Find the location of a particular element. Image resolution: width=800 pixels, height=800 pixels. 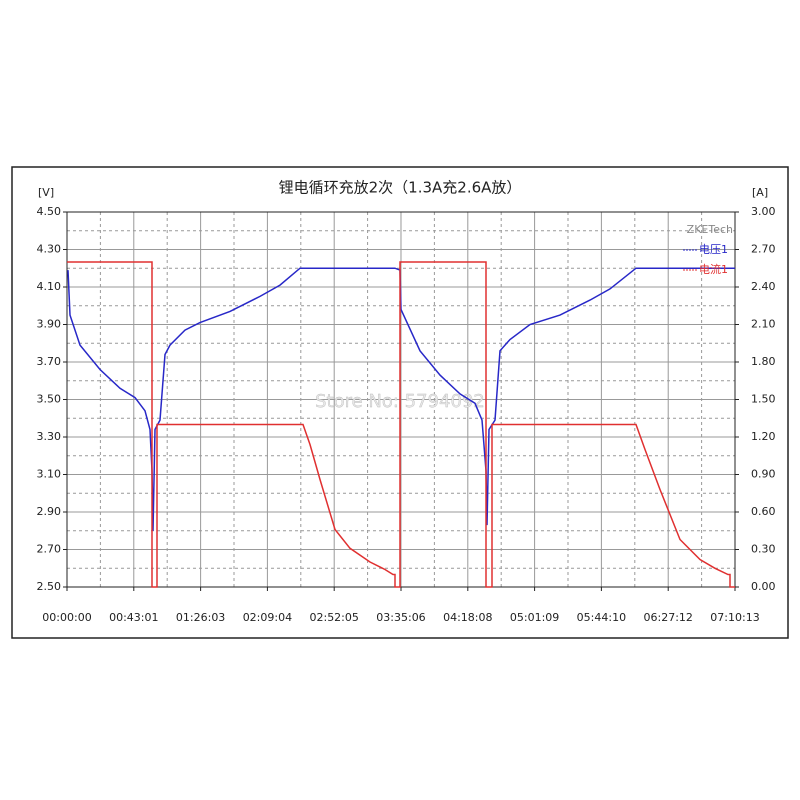

y2-tick-label: 0.30 is located at coordinates (763, 549).